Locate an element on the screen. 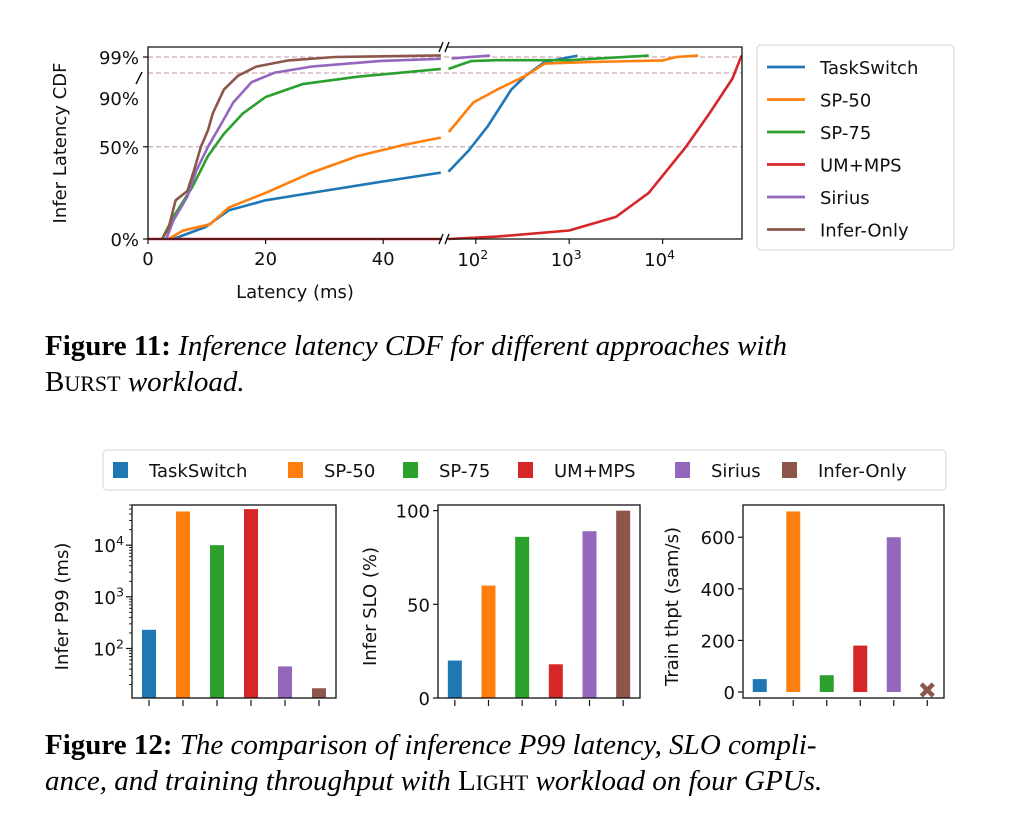 This screenshot has width=1032, height=838. y-axis-label: Train thpt (sam/s) is located at coordinates (672, 607).